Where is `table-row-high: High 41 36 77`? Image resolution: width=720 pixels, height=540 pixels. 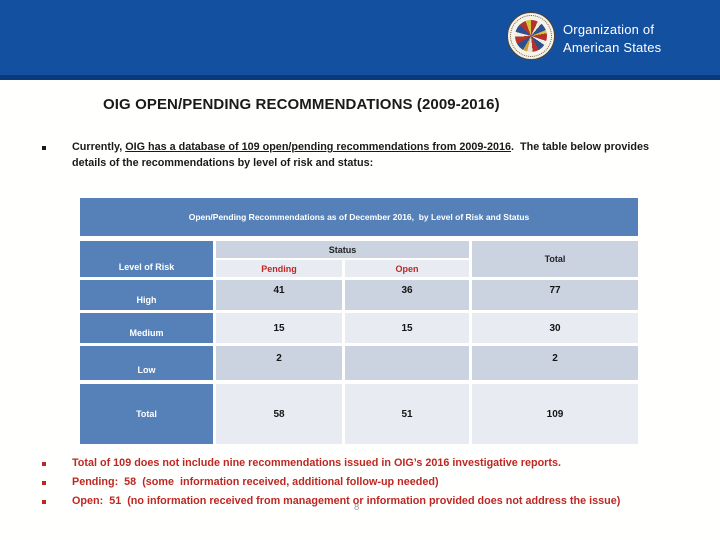
table-row-high: High 41 36 77 is located at coordinates (359, 295).